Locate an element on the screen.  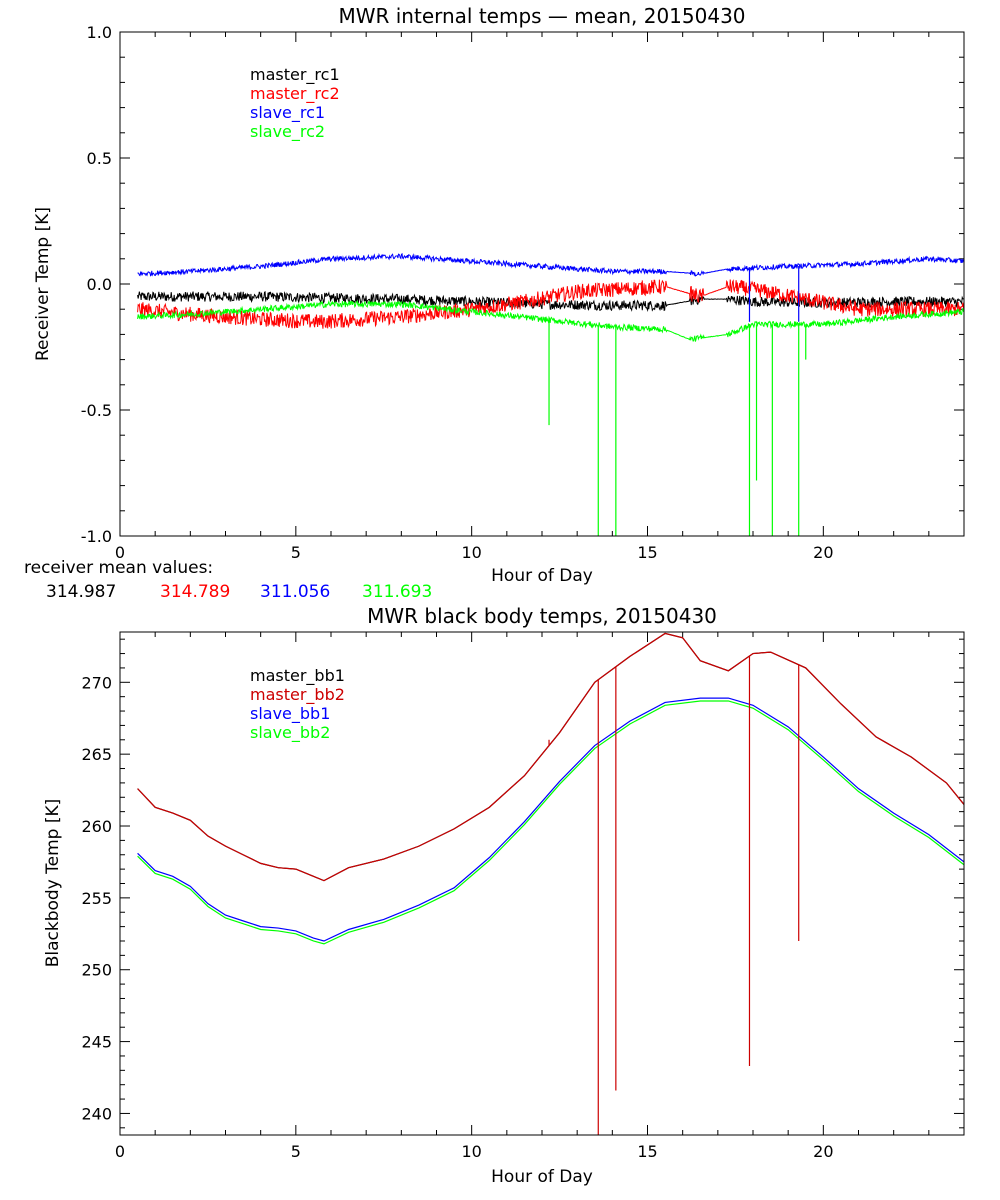
series-slave-rc2-line is located at coordinates (550, 320).